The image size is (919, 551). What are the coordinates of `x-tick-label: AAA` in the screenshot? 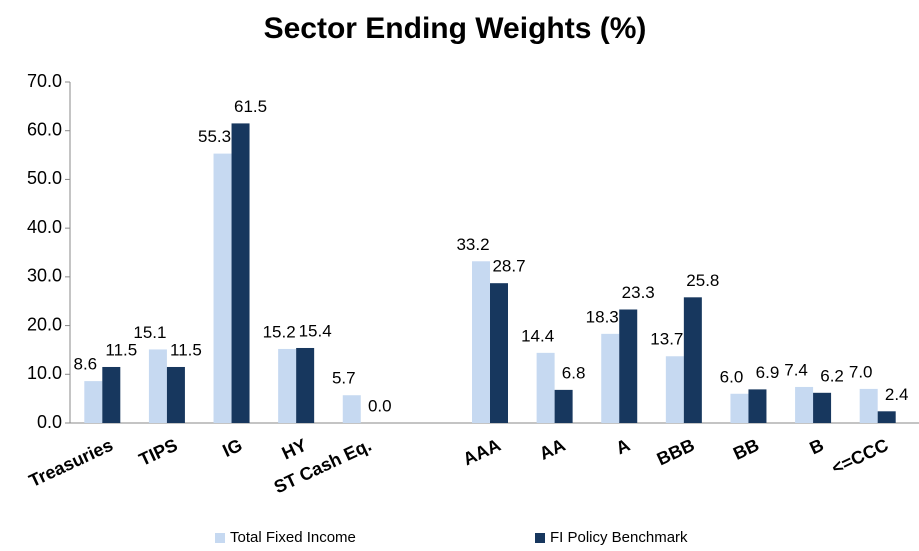 It's located at (482, 452).